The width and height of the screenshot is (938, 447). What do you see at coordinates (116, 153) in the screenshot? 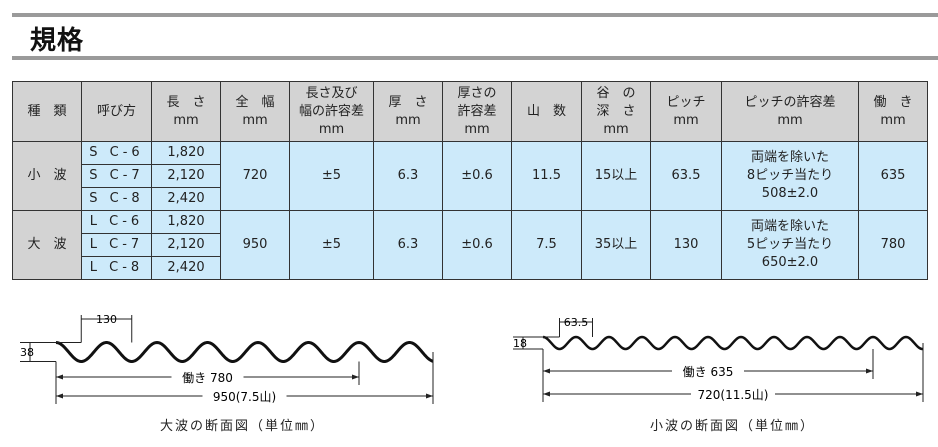
I see `designation-cell: S C-6` at bounding box center [116, 153].